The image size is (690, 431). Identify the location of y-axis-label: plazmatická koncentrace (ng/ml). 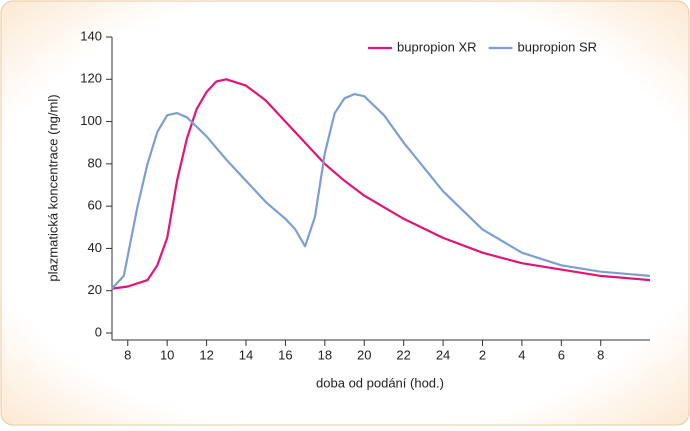
(52, 187).